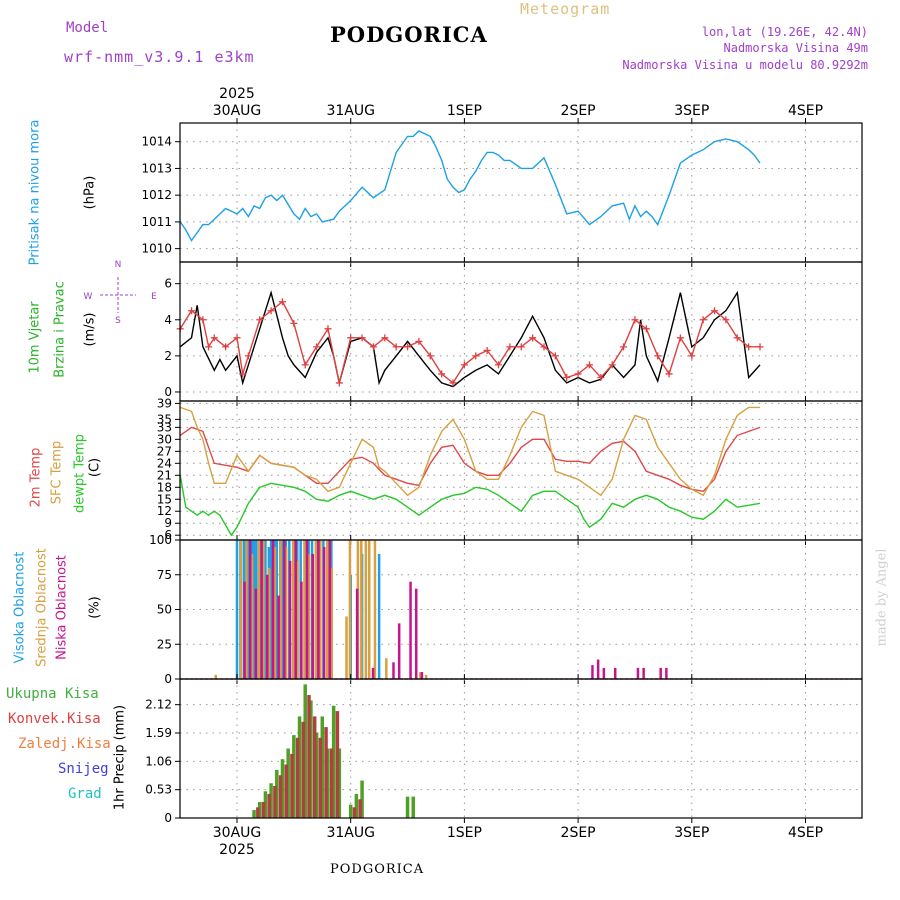 This screenshot has height=900, width=900. Describe the element at coordinates (87, 28) in the screenshot. I see `model-label: Model` at that location.